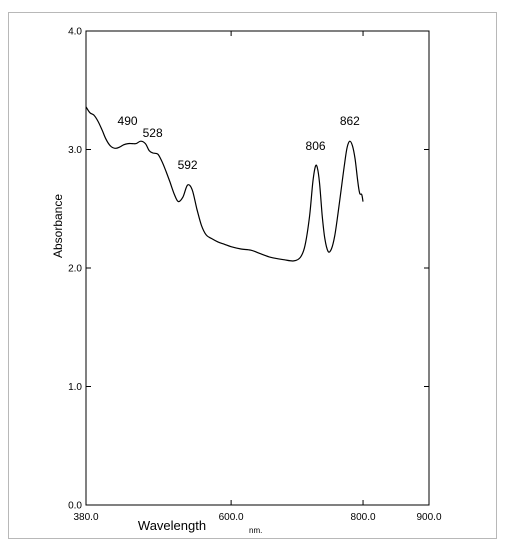 Image resolution: width=509 pixels, height=550 pixels. What do you see at coordinates (75, 387) in the screenshot?
I see `y-tick-label: 1.0` at bounding box center [75, 387].